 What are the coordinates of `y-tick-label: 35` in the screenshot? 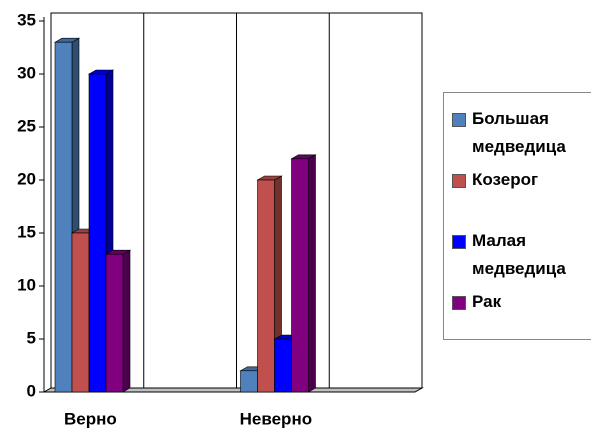 It's located at (26, 19).